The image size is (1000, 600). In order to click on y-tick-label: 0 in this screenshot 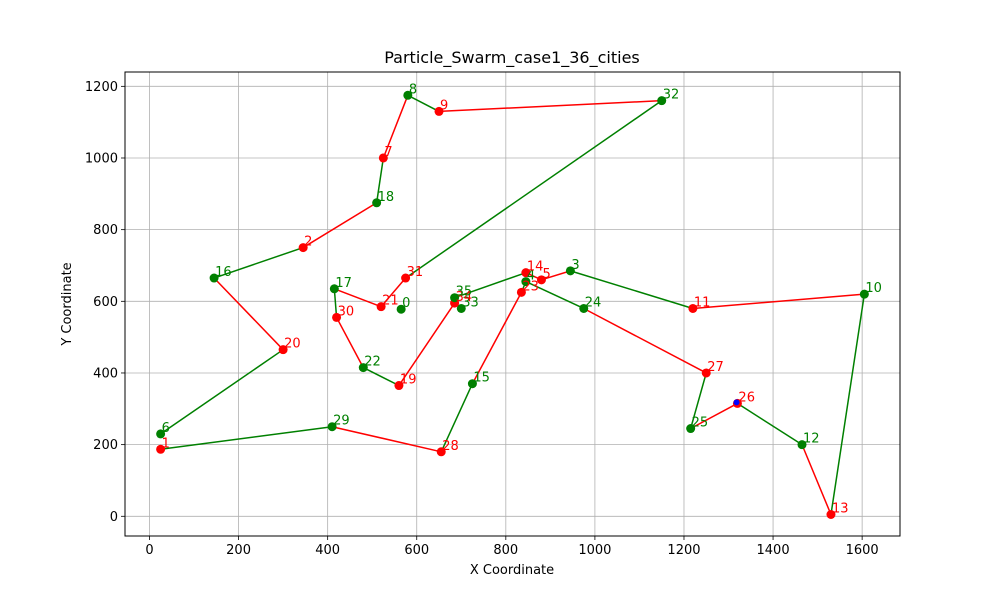, I will do `click(114, 517)`.